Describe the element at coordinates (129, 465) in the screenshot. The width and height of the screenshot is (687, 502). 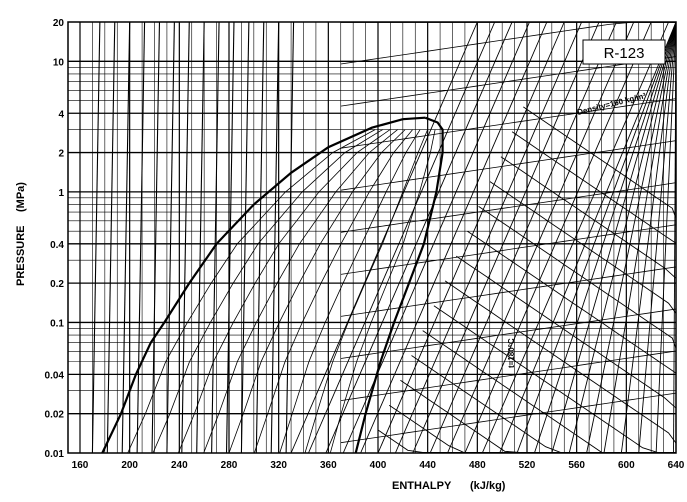
I see `x-tick-label: 200` at that location.